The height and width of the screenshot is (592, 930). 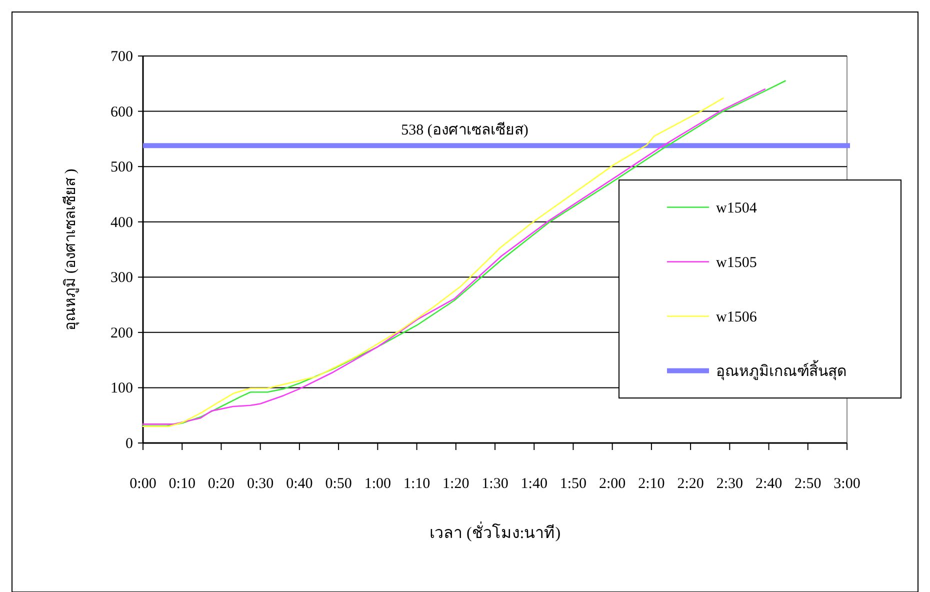 I want to click on x-tick-label: 0:20, so click(x=221, y=484).